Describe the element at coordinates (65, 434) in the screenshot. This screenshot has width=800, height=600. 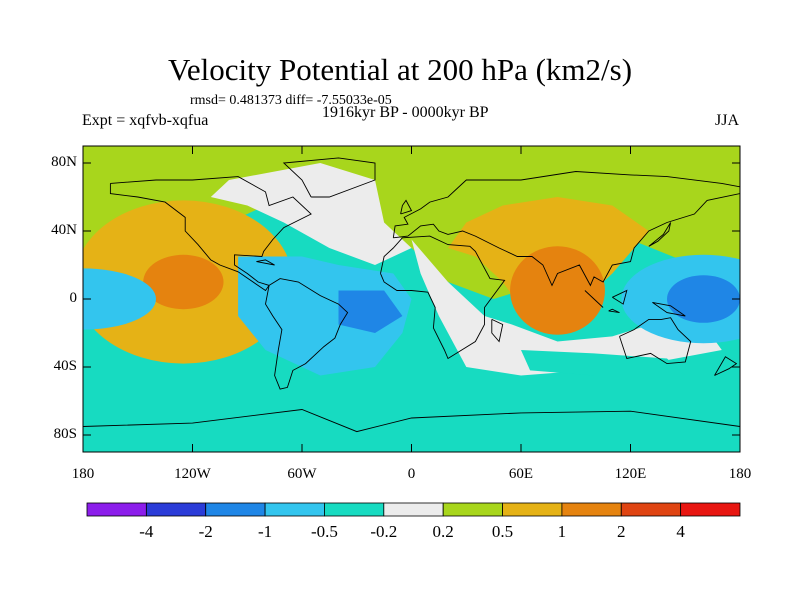
I see `lat-label: 80S` at that location.